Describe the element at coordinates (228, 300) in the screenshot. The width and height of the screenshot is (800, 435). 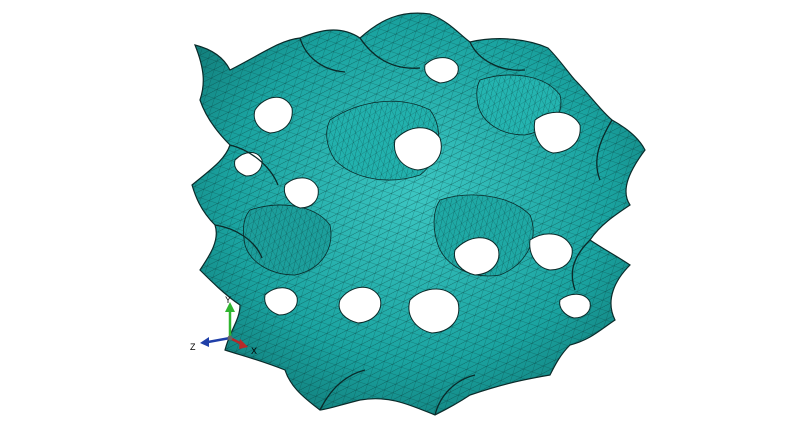
I see `y-axis-label: Y` at that location.